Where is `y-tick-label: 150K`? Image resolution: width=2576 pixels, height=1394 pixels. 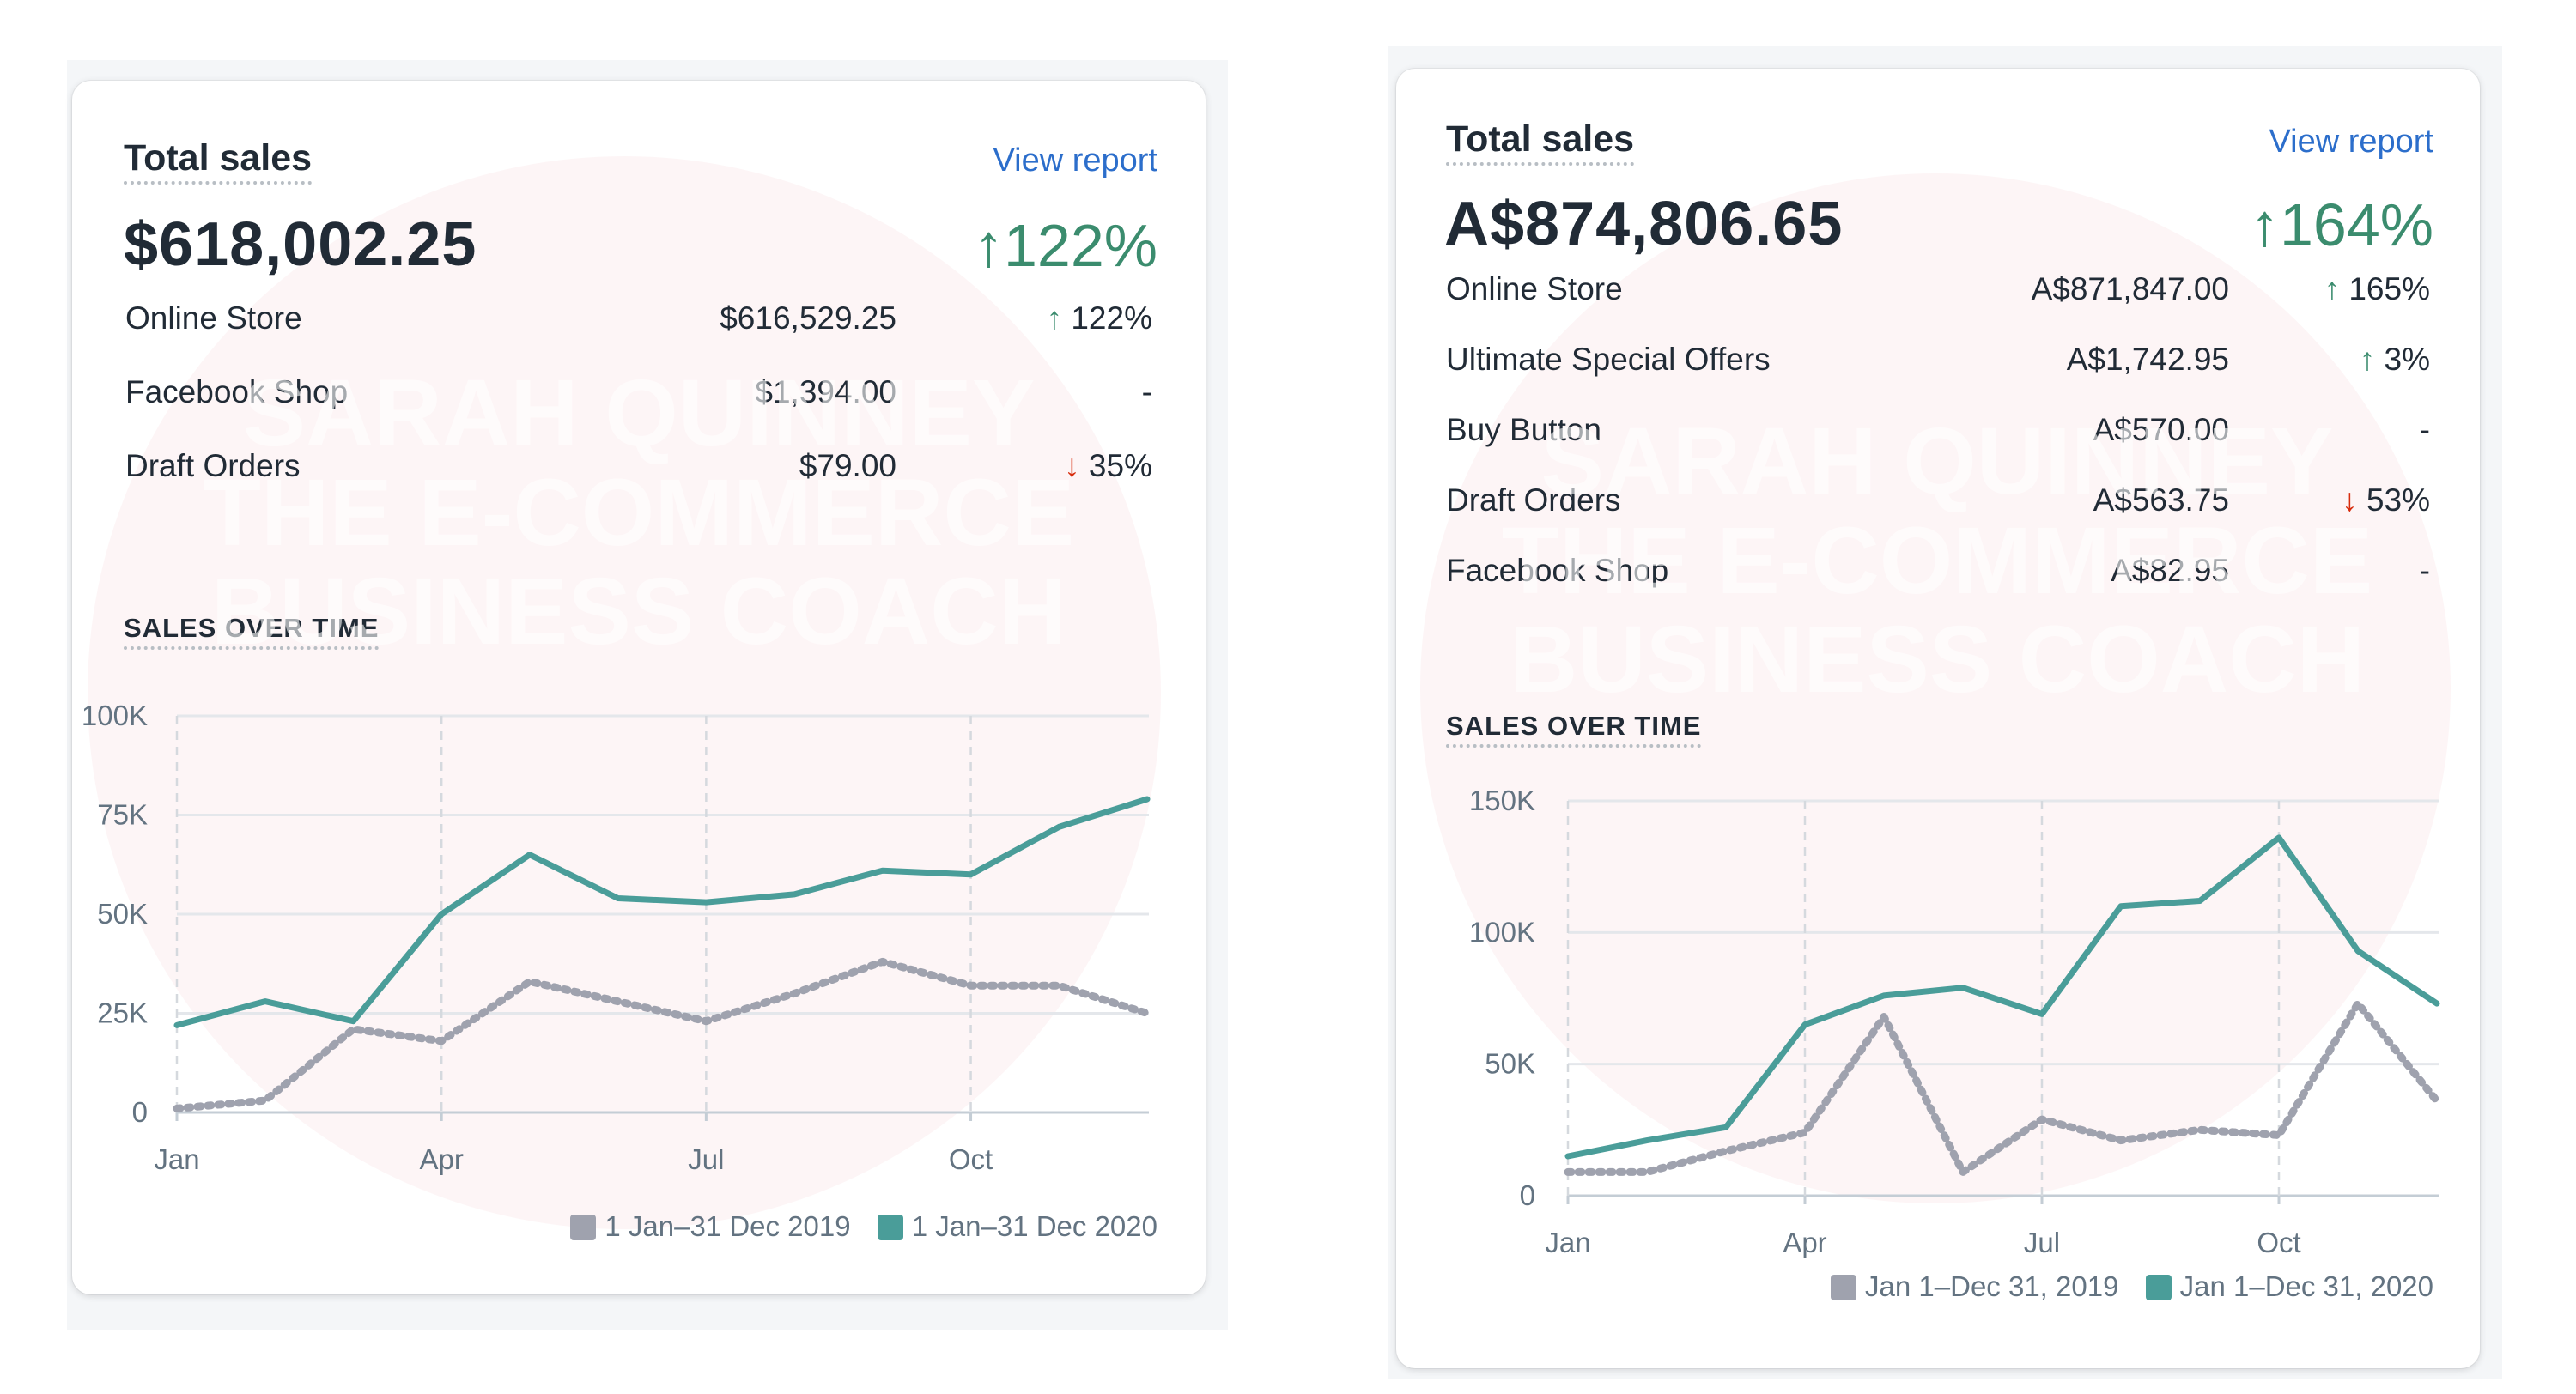 y-tick-label: 150K is located at coordinates (1502, 800).